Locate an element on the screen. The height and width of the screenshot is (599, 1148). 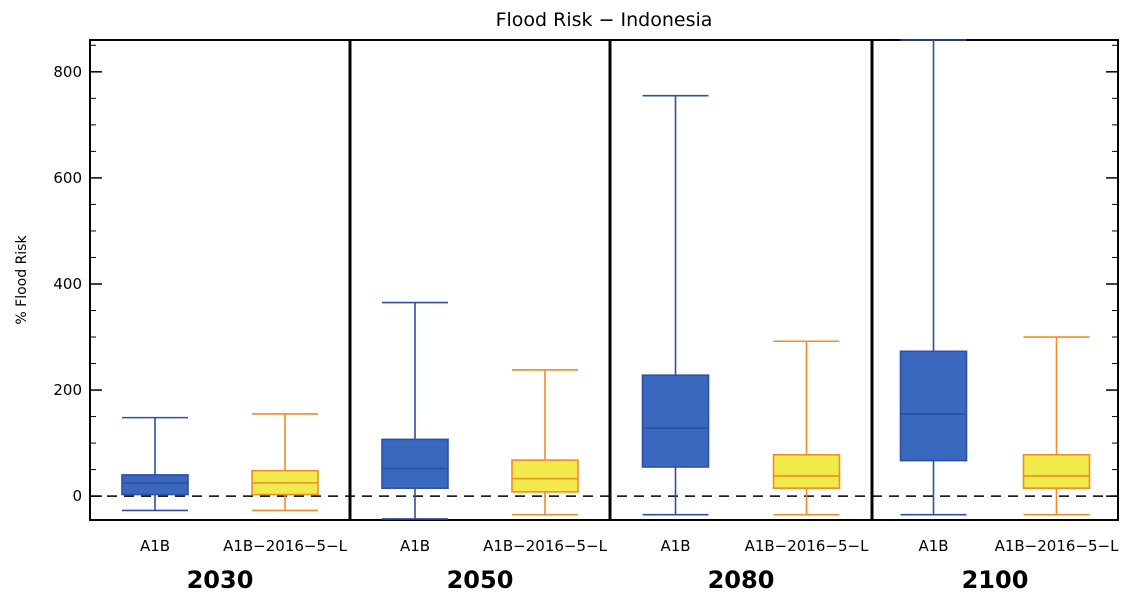
group-year-label: 2080 is located at coordinates (741, 580).